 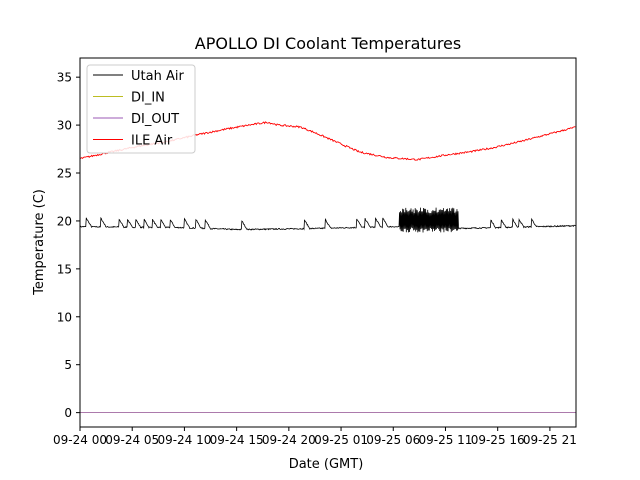 What do you see at coordinates (184, 440) in the screenshot?
I see `x-tick-label: 09-24 10` at bounding box center [184, 440].